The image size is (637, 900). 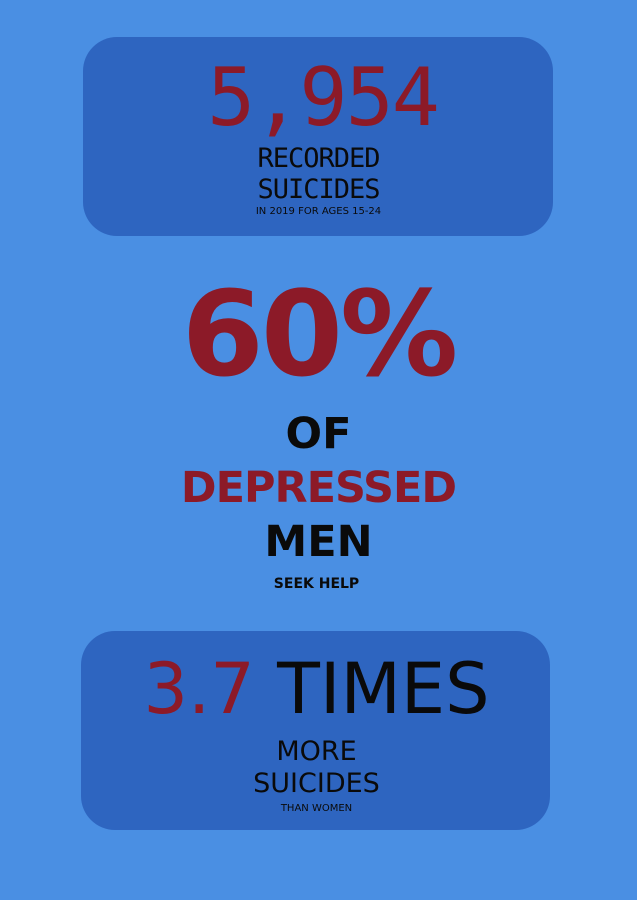 What do you see at coordinates (318, 434) in the screenshot?
I see `stat2-label-line1: OF` at bounding box center [318, 434].